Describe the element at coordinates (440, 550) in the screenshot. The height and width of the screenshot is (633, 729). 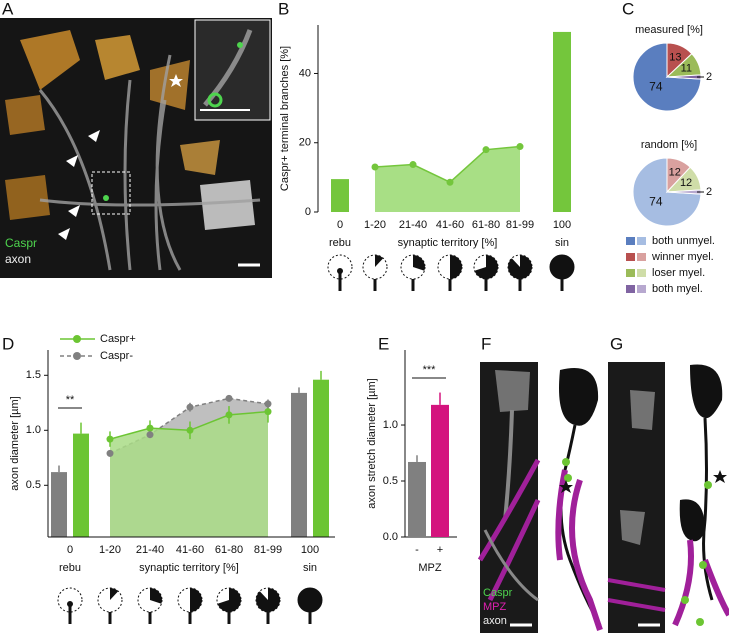
I see `x-tick-label: +` at that location.